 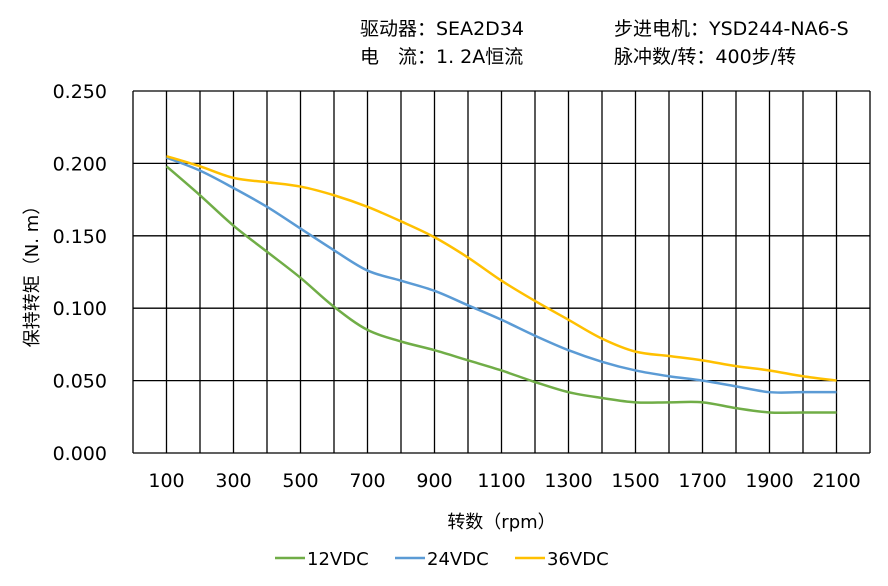 What do you see at coordinates (367, 481) in the screenshot?
I see `x-tick-label: 700` at bounding box center [367, 481].